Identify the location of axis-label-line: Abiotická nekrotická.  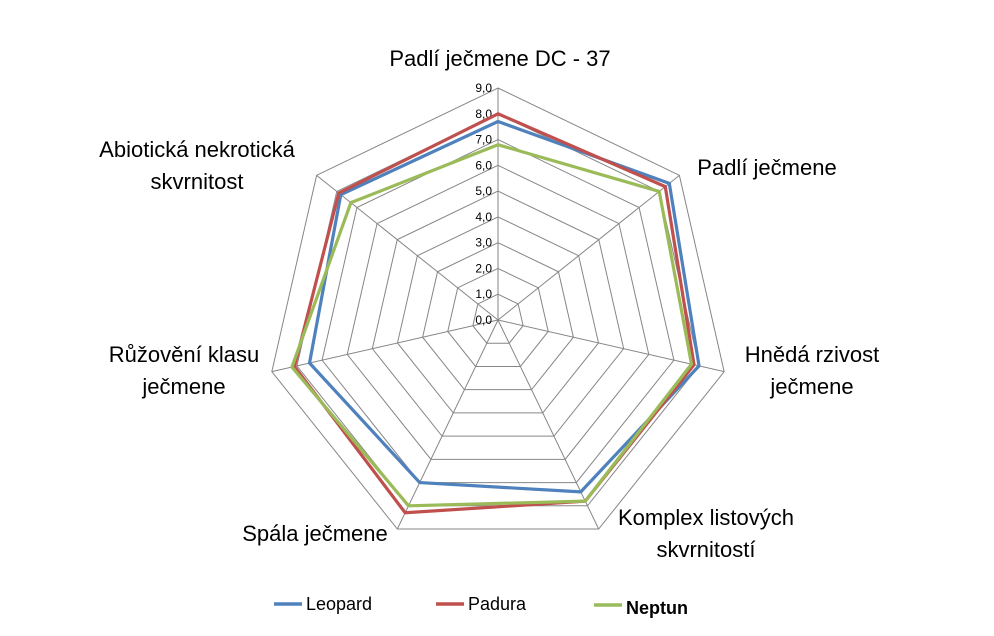
(197, 149).